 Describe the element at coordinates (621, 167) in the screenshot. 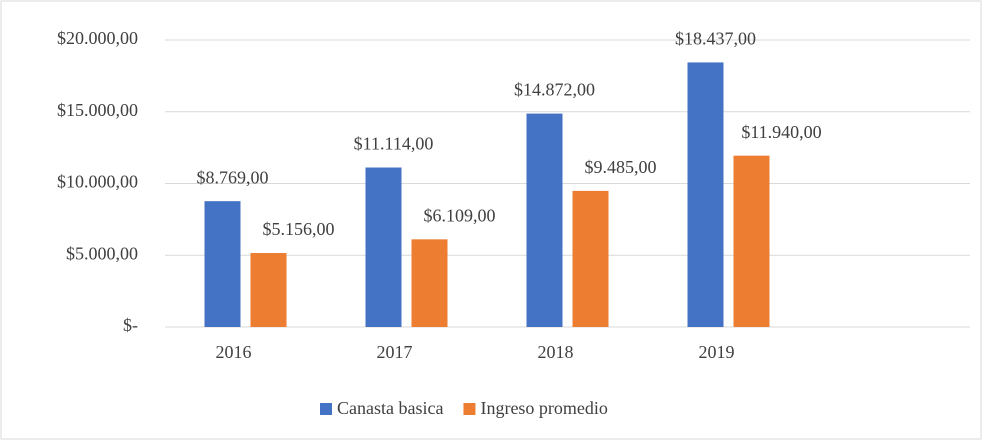

I see `data-label: $9.485,00` at that location.